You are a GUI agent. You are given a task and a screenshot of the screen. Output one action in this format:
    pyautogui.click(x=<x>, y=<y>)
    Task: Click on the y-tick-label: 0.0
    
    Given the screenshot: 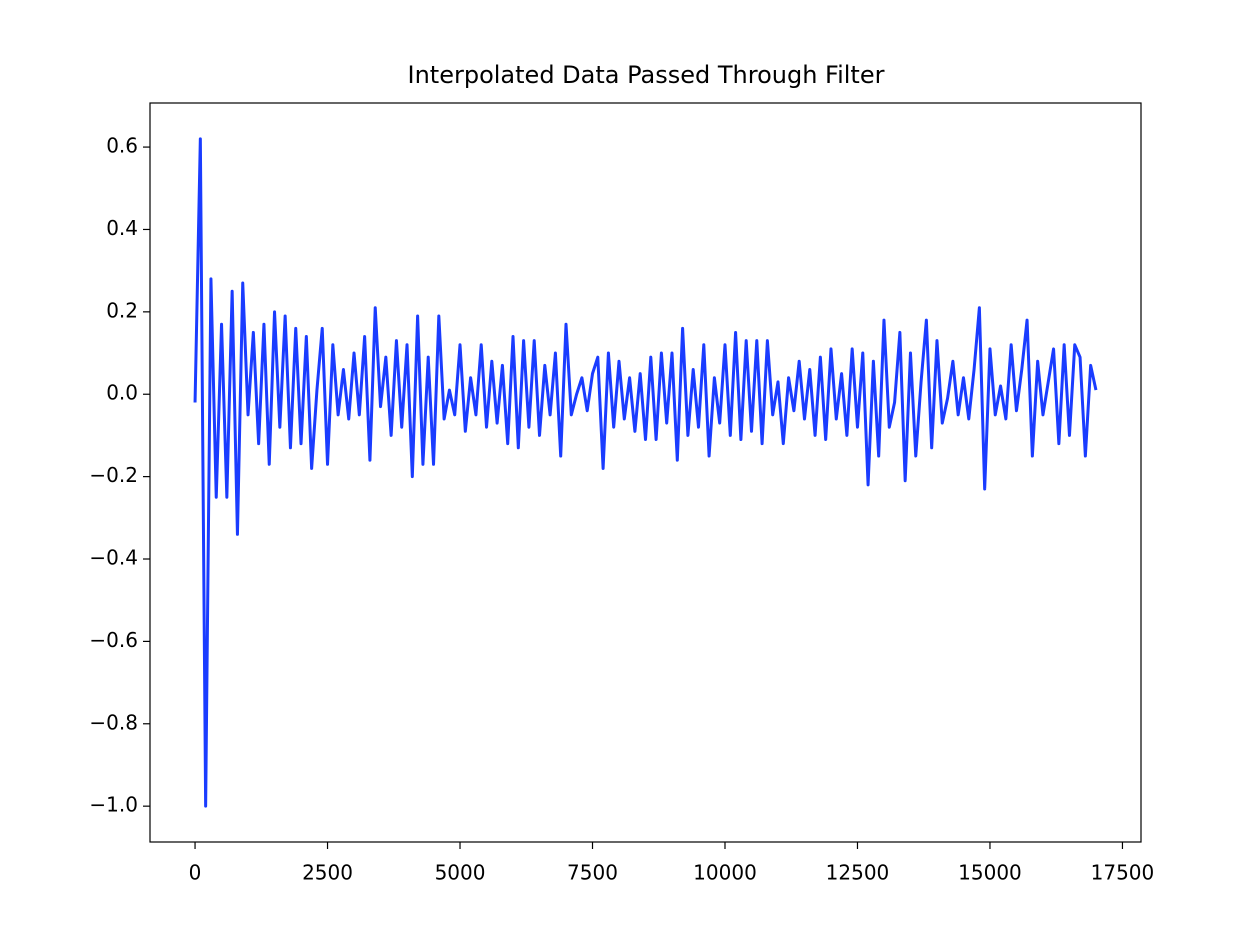 What is the action you would take?
    pyautogui.click(x=122, y=393)
    